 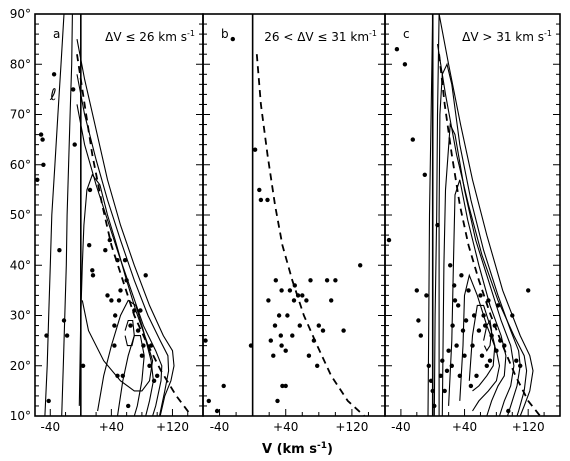 What do you see at coordinates (330, 449) in the screenshot?
I see `x-axis-label-close: )` at bounding box center [330, 449].